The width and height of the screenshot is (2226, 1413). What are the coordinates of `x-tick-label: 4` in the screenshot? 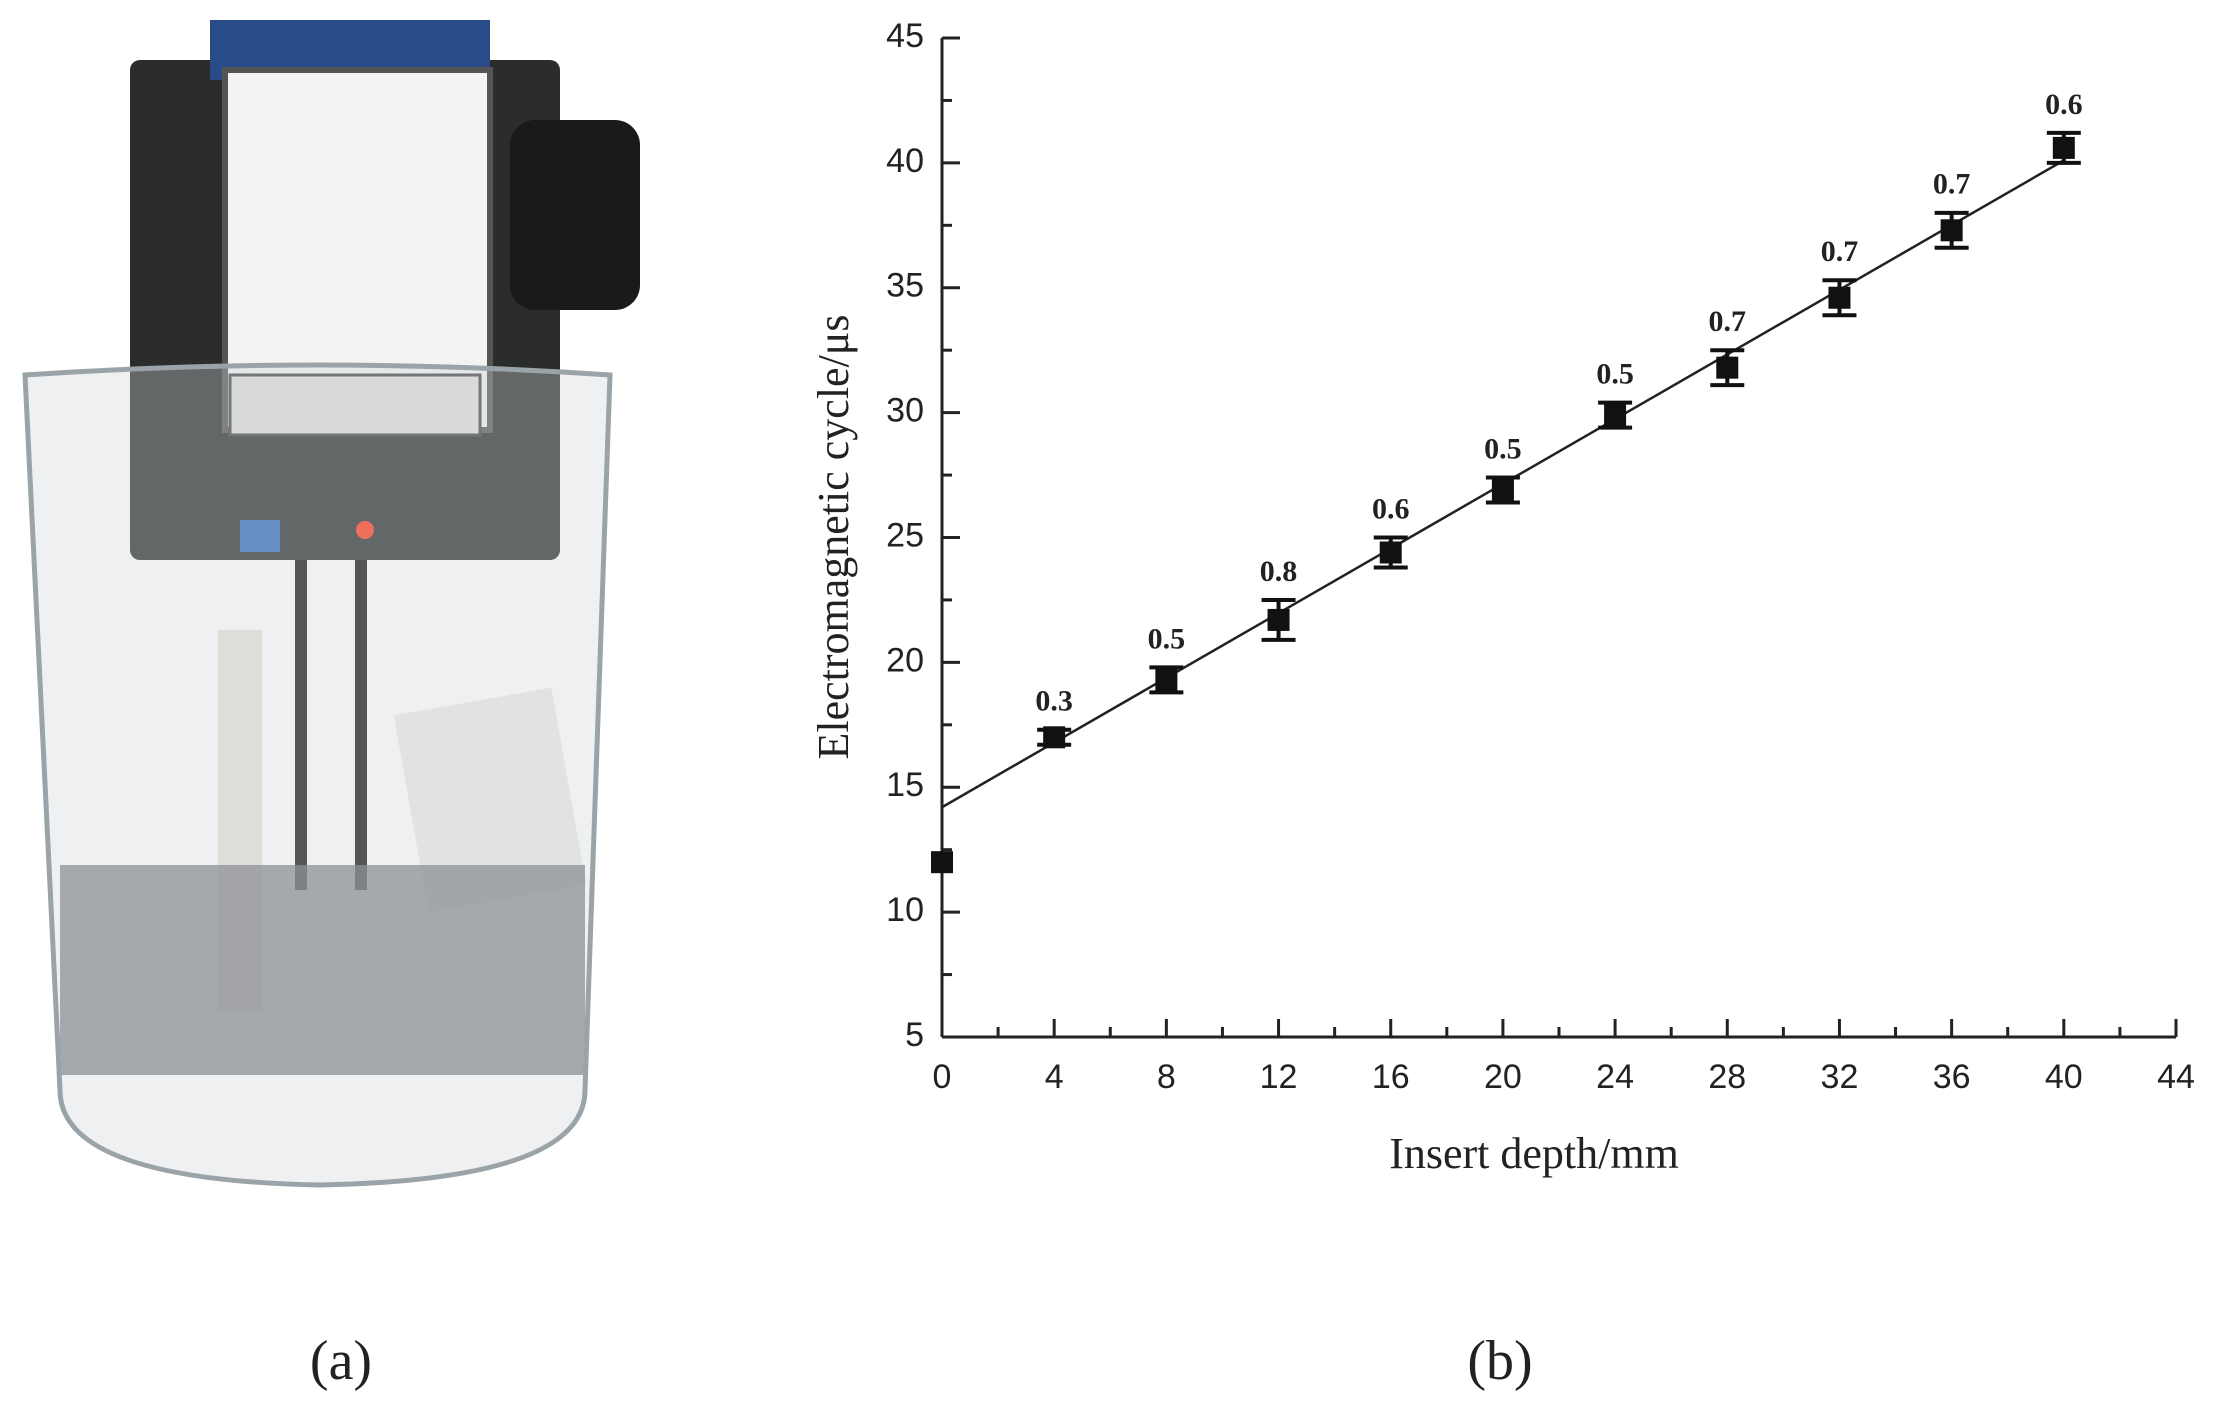 It's located at (1054, 1077).